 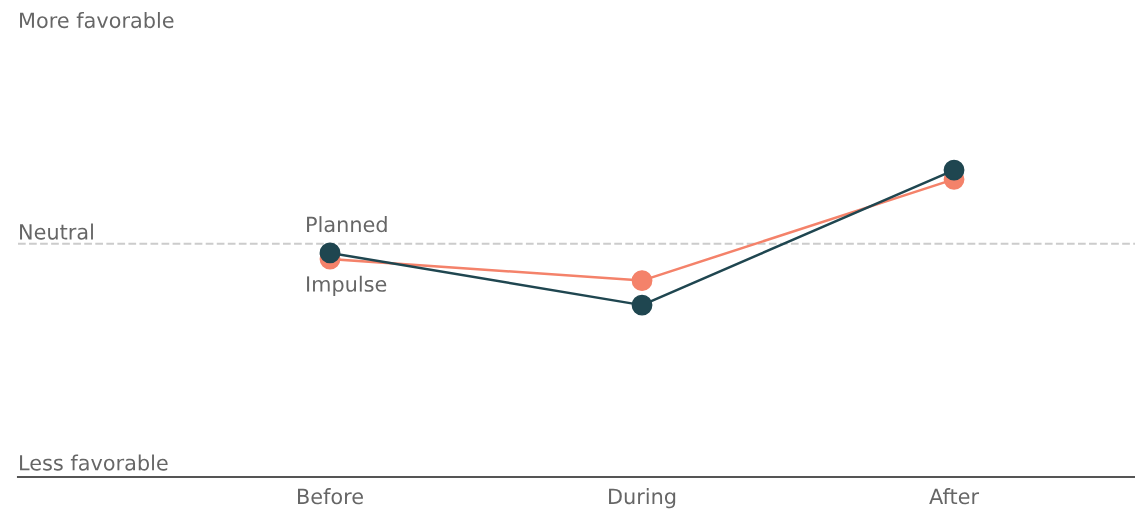 What do you see at coordinates (642, 498) in the screenshot?
I see `x-tick-label: During` at bounding box center [642, 498].